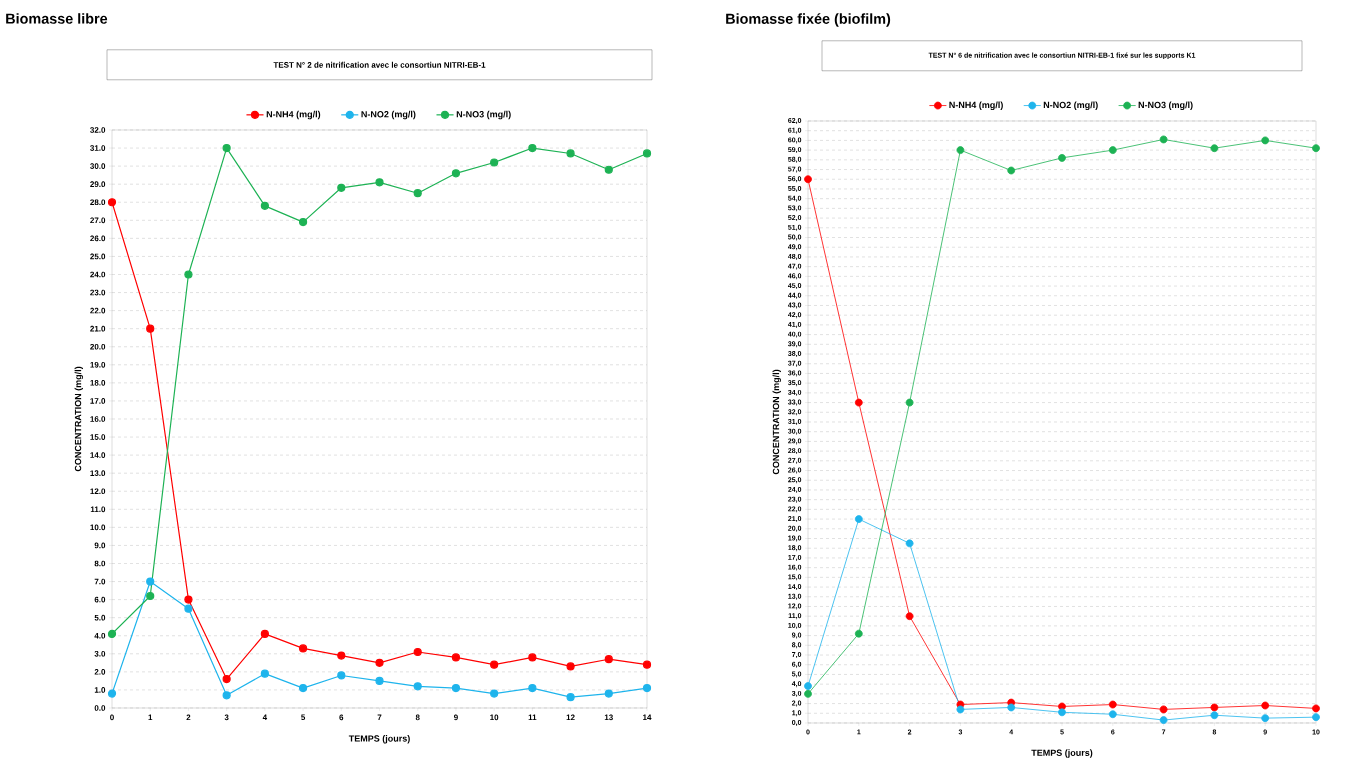  Describe the element at coordinates (98, 238) in the screenshot. I see `y-tick-label: 26.0` at that location.